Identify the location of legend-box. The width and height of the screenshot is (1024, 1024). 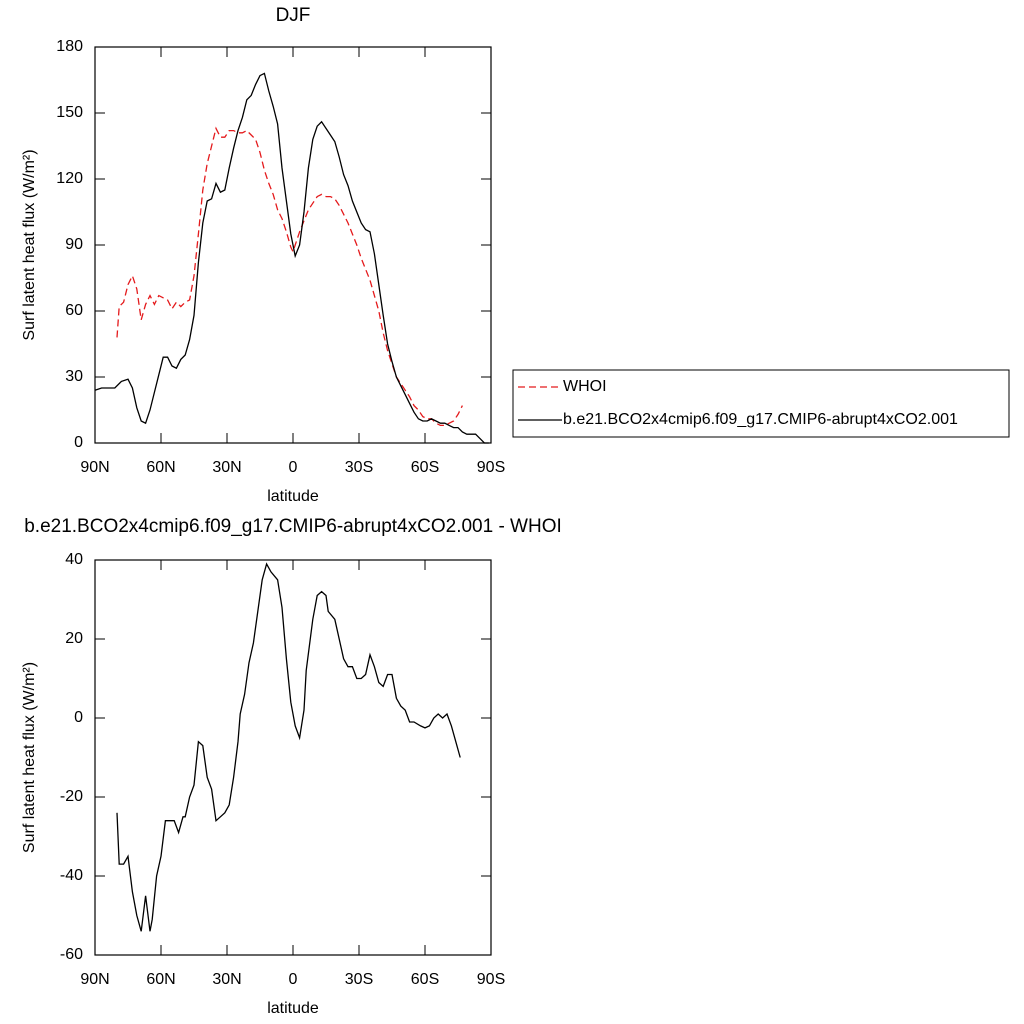
(761, 403).